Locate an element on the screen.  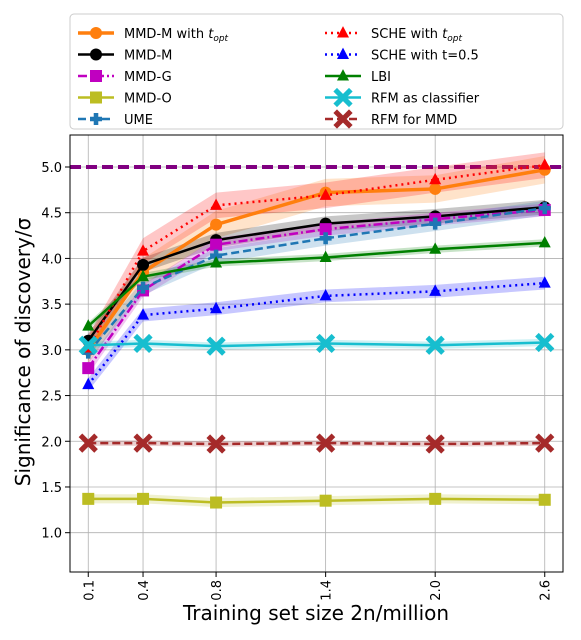
x-tick-label-1: 0.4 is located at coordinates (144, 590).